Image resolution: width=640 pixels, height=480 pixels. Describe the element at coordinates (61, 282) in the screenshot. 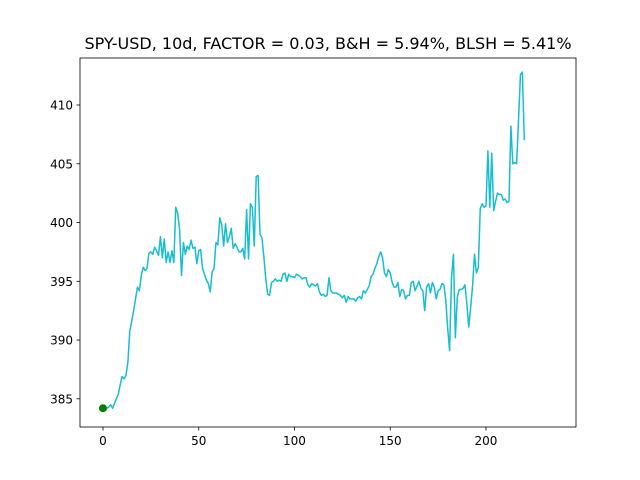

I see `y-tick-label: 395` at that location.